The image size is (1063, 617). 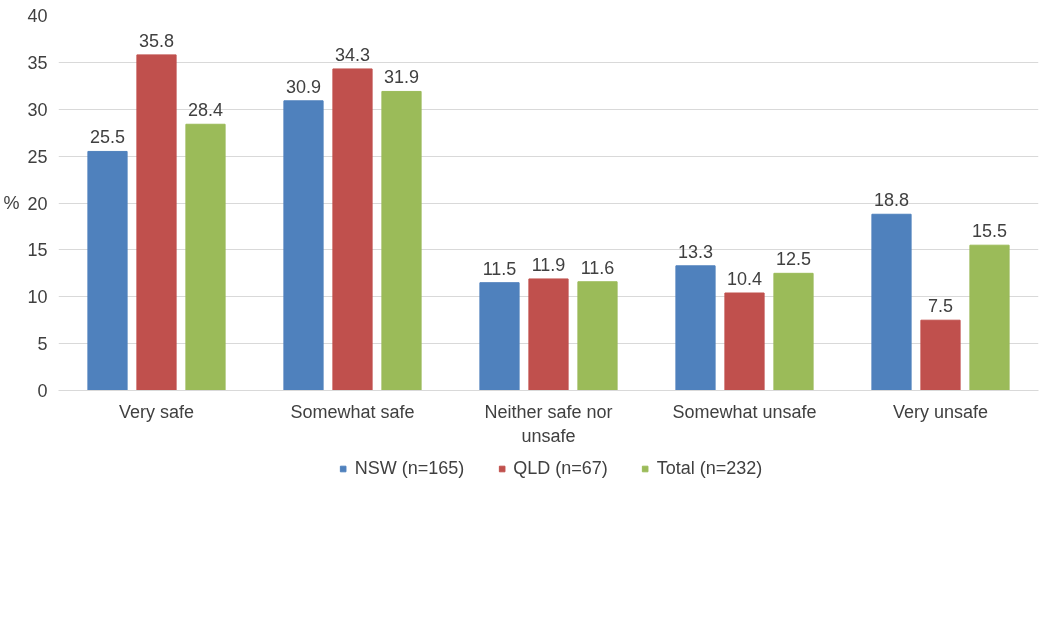 I want to click on y-tick-label: 0, so click(x=42, y=391).